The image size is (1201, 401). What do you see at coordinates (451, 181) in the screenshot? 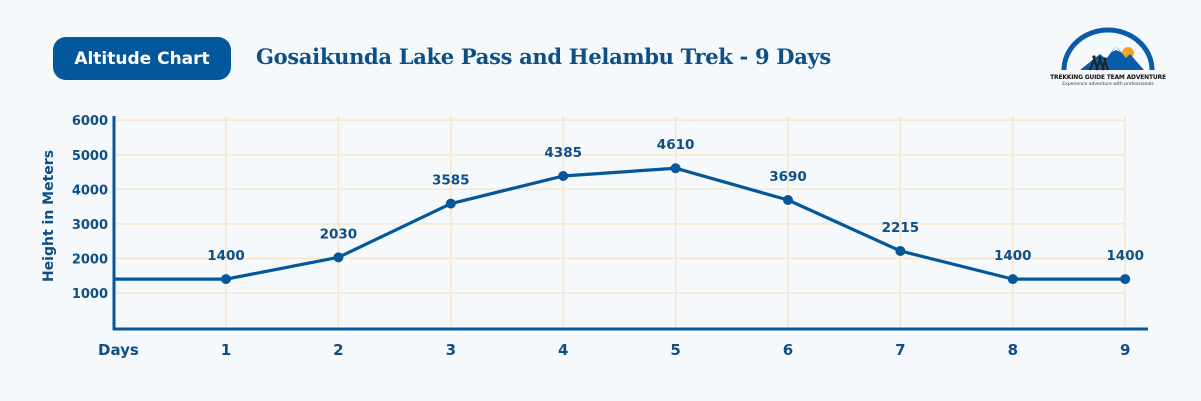
I see `data-label: 3585` at bounding box center [451, 181].